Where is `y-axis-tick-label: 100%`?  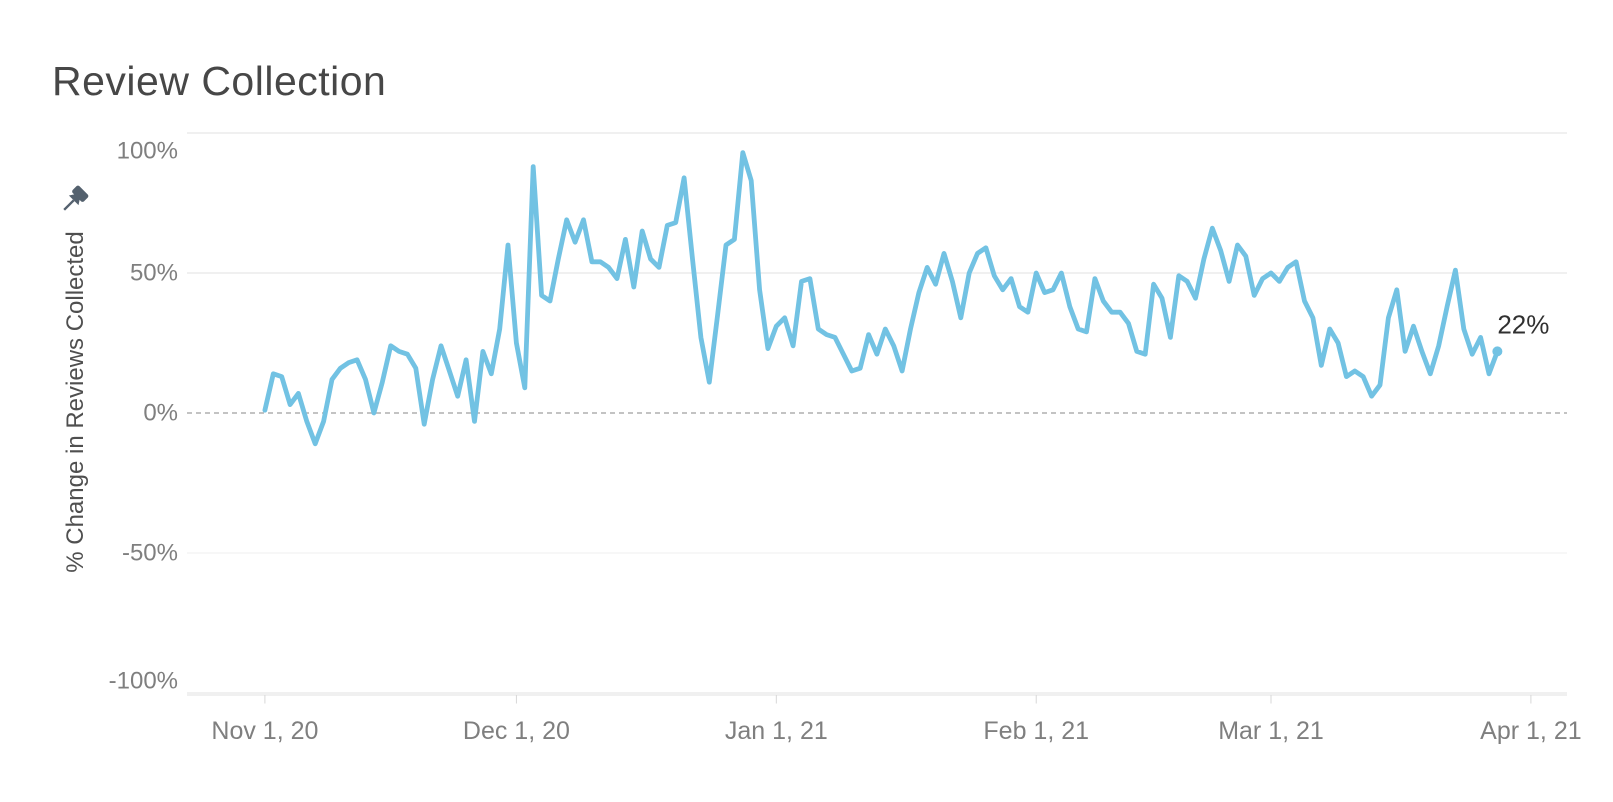
y-axis-tick-label: 100% is located at coordinates (147, 151).